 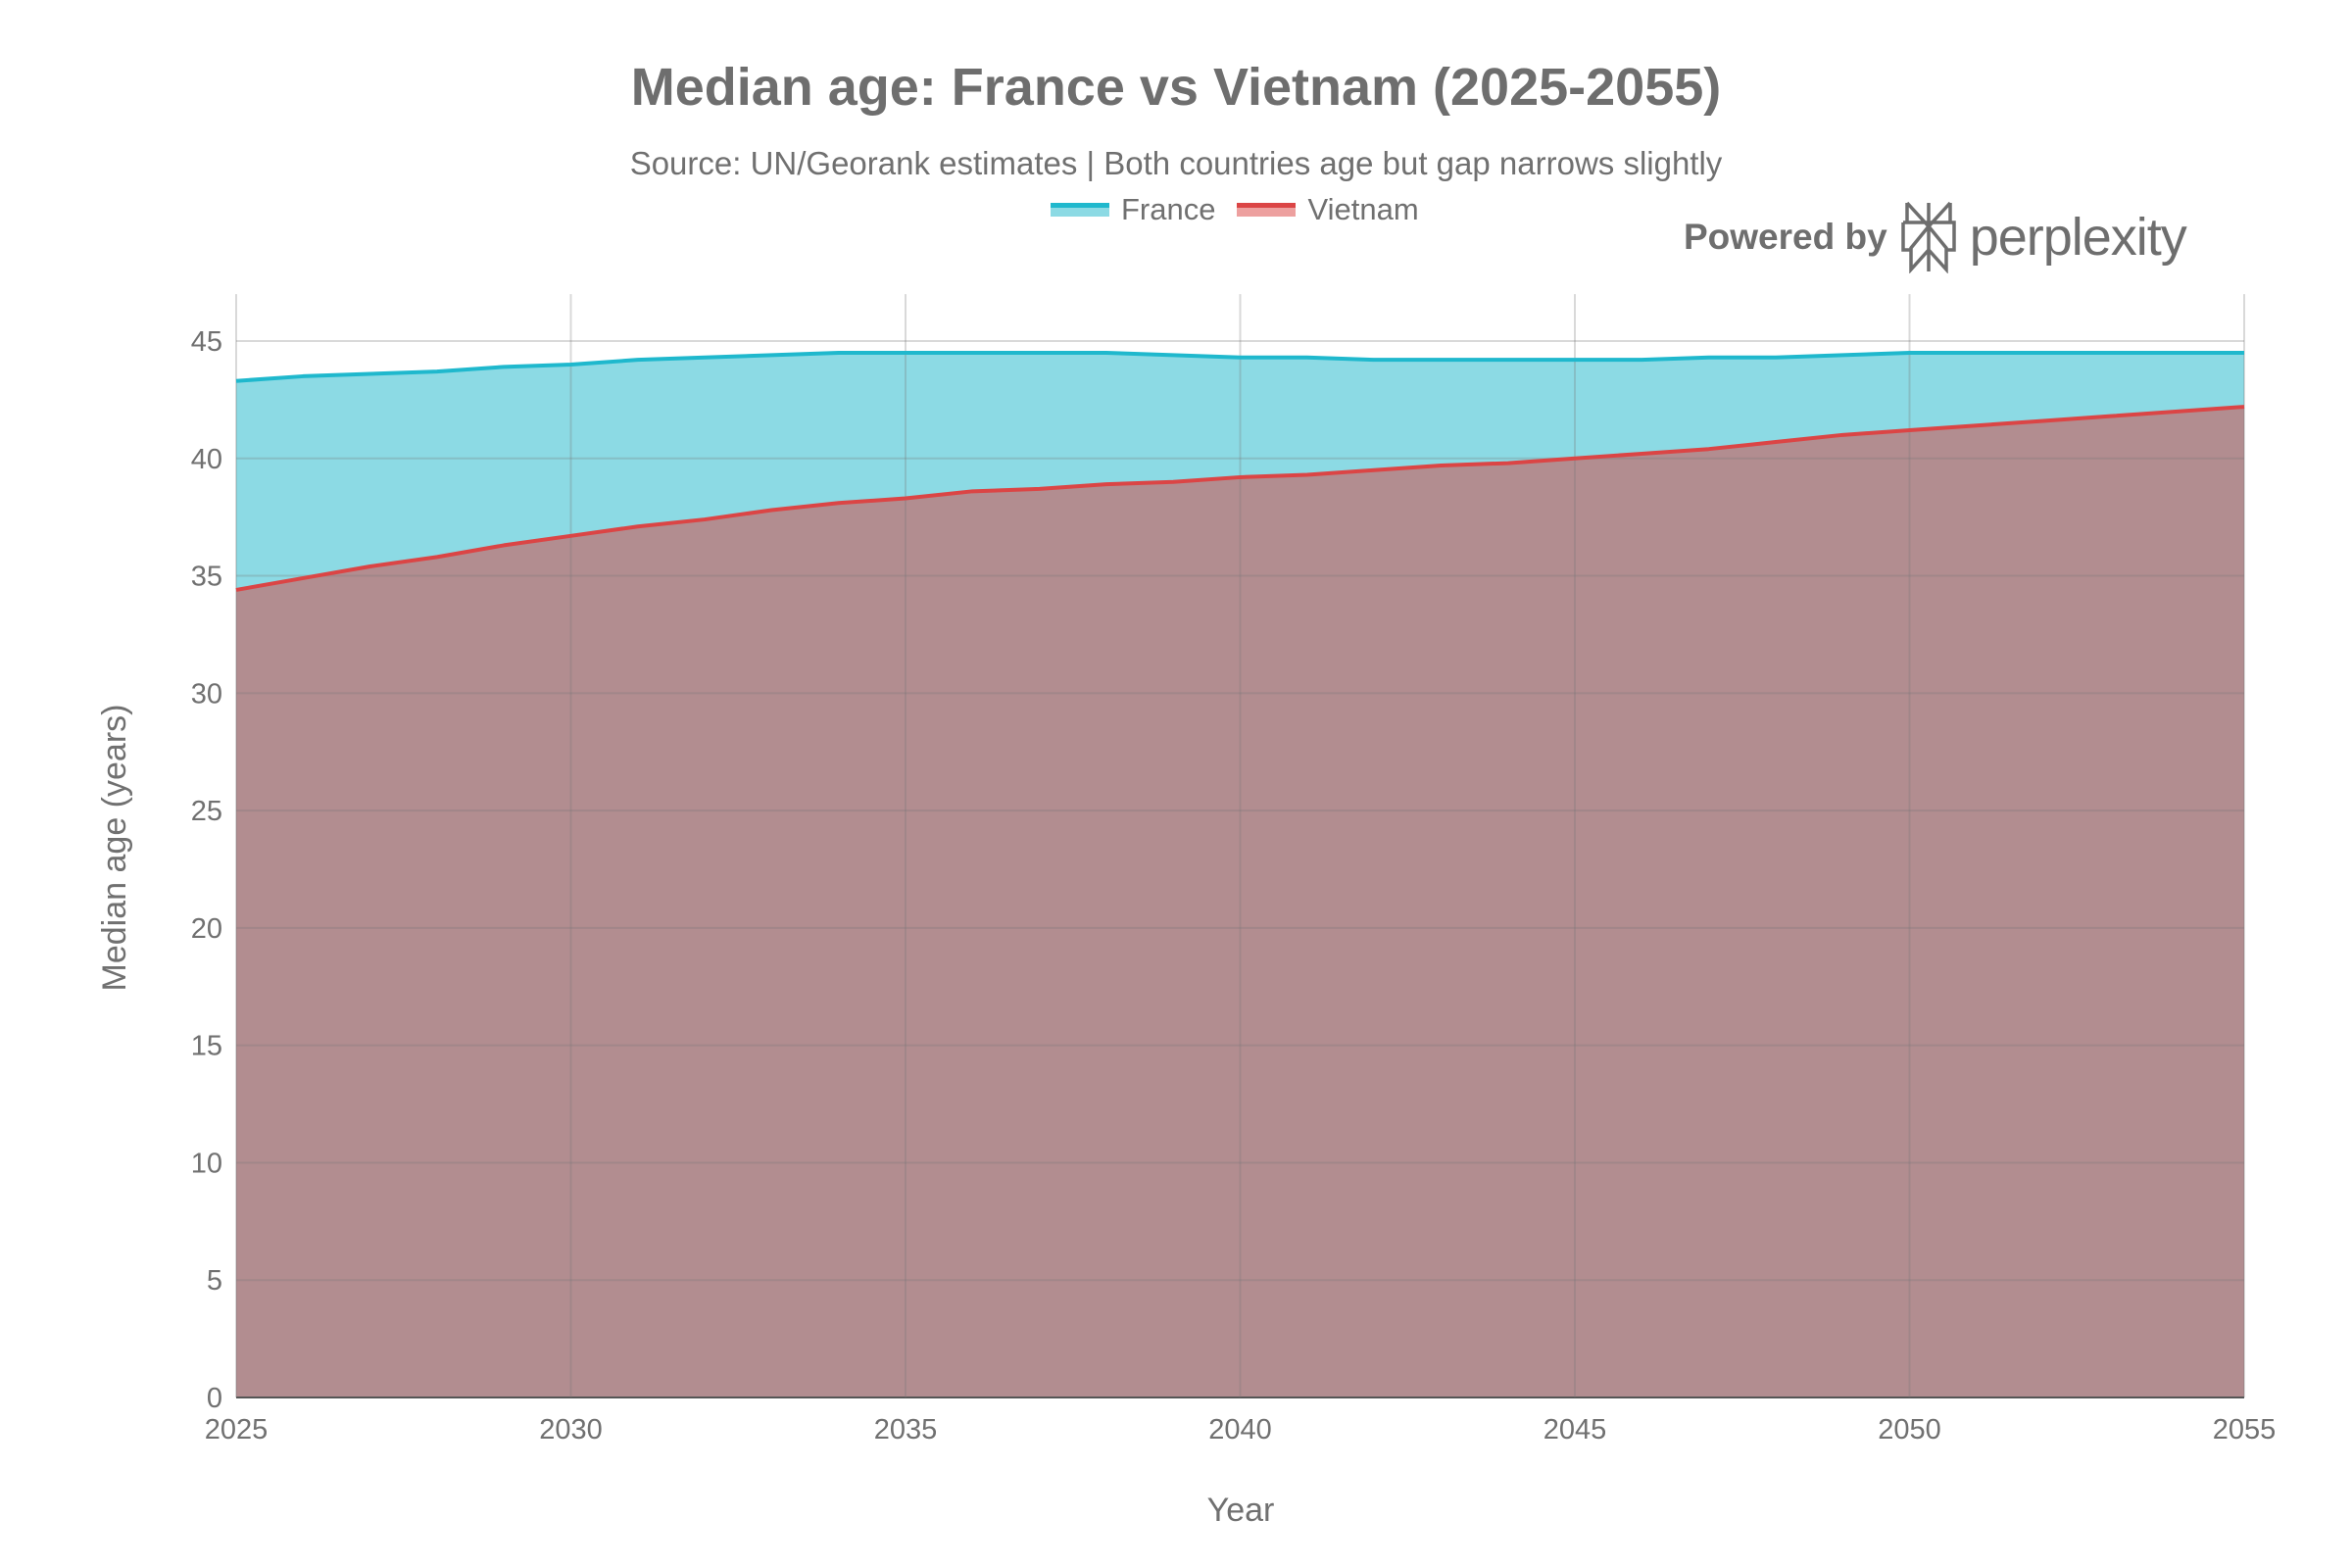 I want to click on x-tick-label-2050: 2050, so click(x=1909, y=1430).